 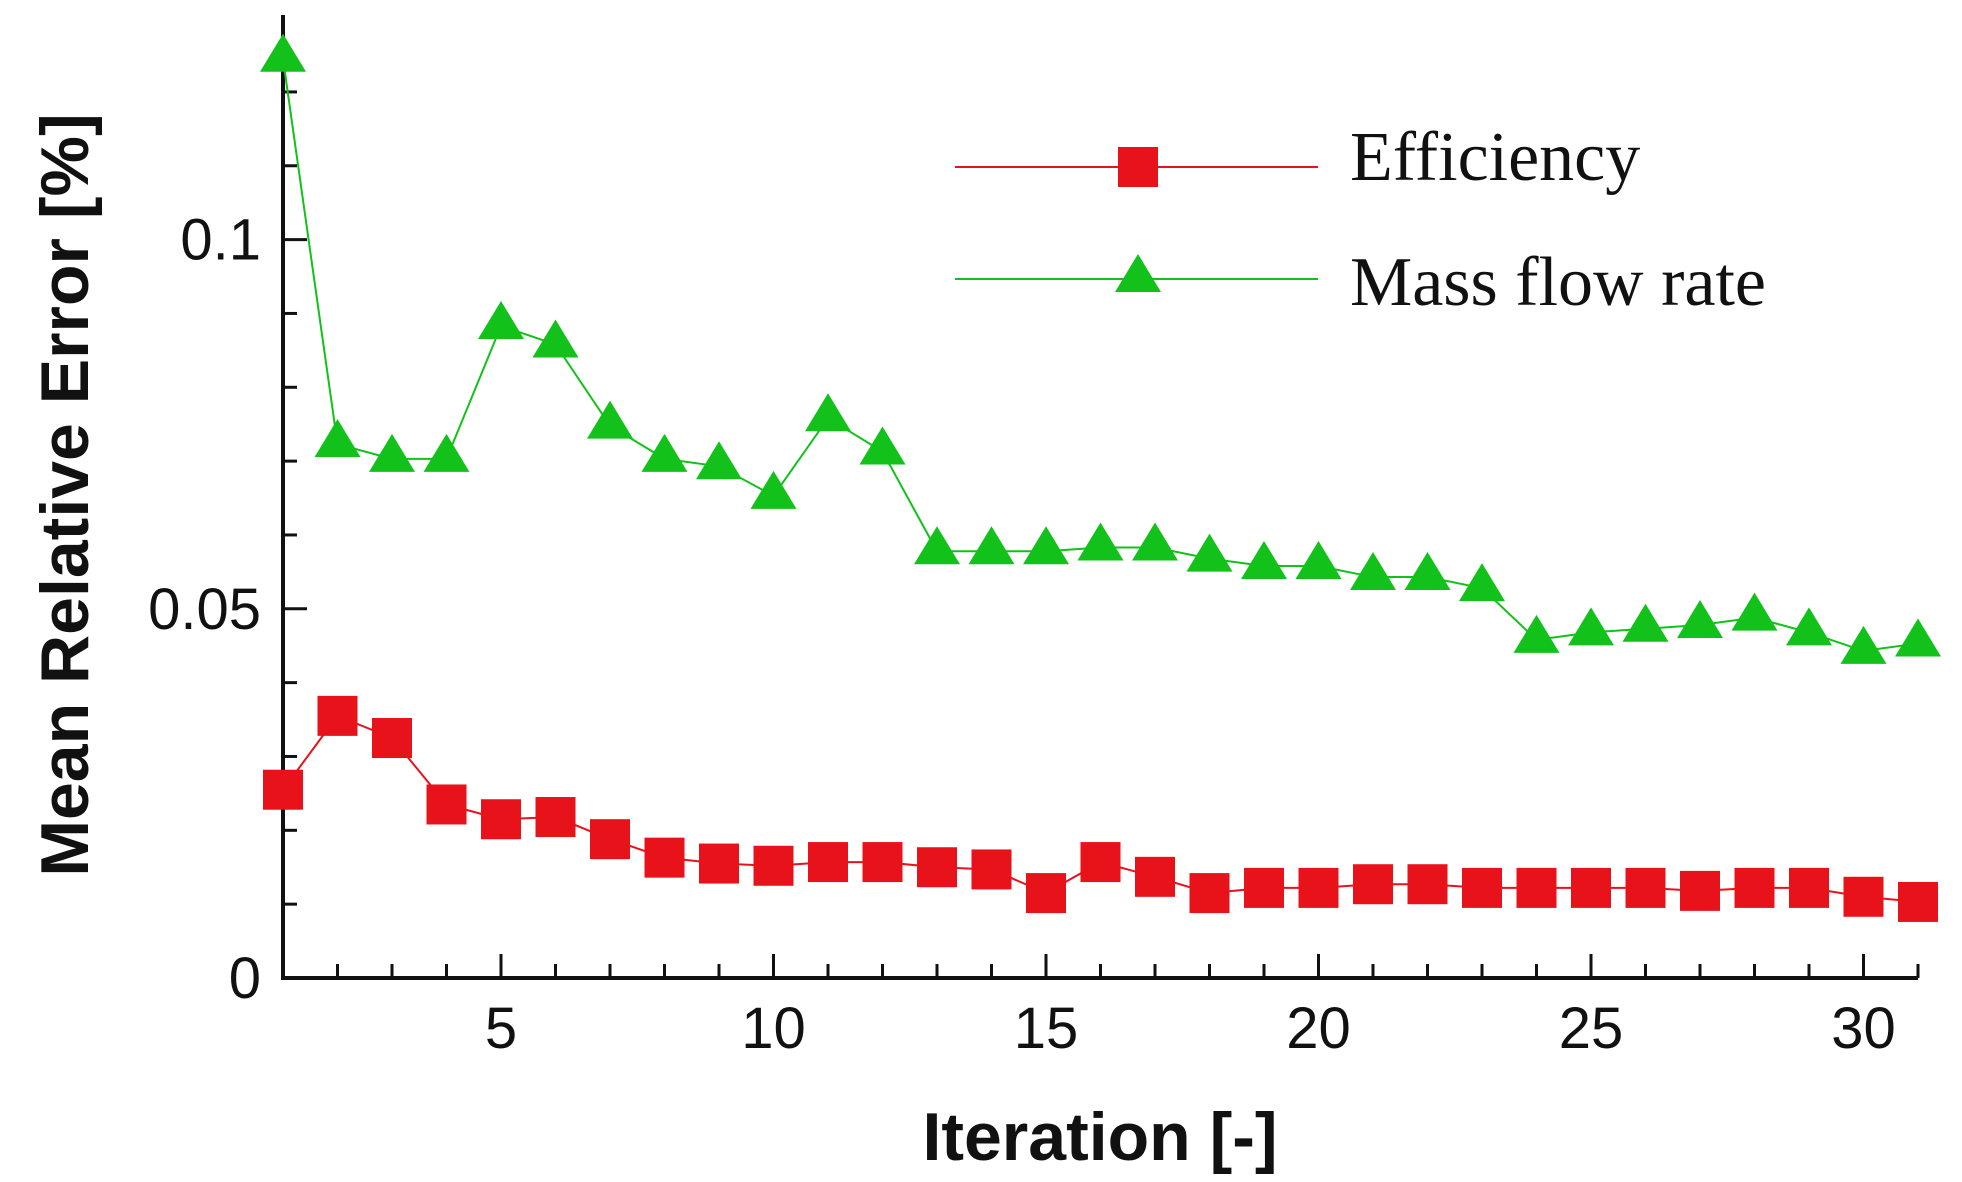 I want to click on y-axis-title: Mean Relative Error [%], so click(x=65, y=494).